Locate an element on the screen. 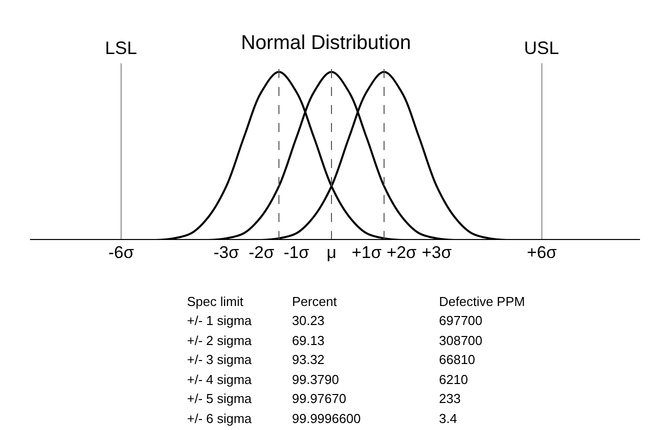  chart-title: Normal Distribution is located at coordinates (326, 43).